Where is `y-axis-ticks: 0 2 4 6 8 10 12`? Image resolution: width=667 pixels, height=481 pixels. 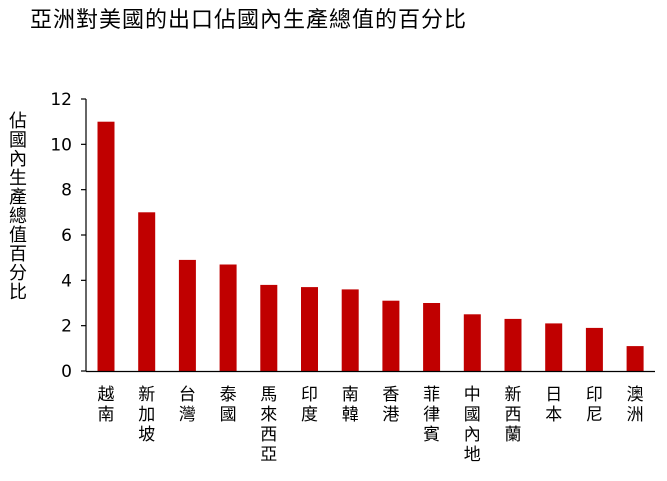 y-axis-ticks: 0 2 4 6 8 10 12 is located at coordinates (61, 236).